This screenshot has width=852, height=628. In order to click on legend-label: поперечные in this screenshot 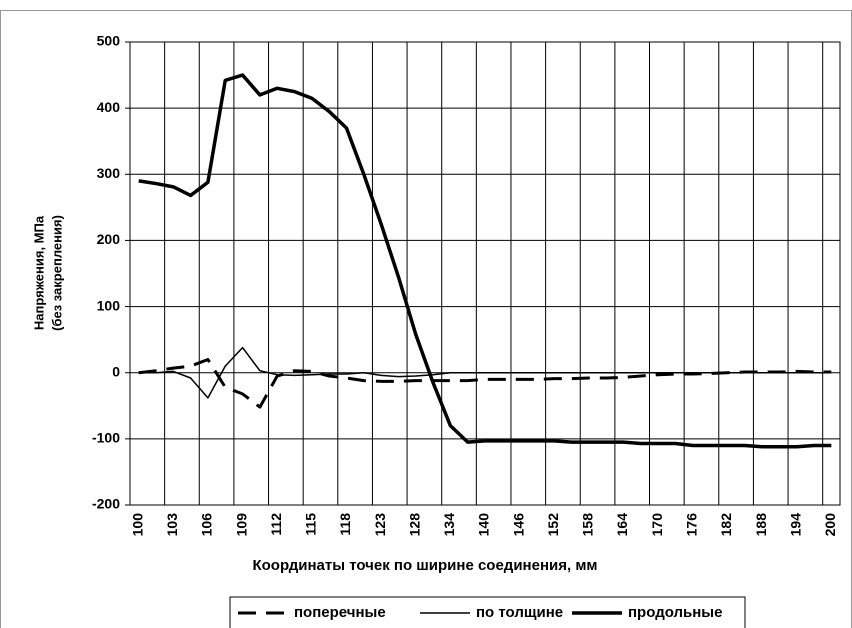, I will do `click(340, 612)`.